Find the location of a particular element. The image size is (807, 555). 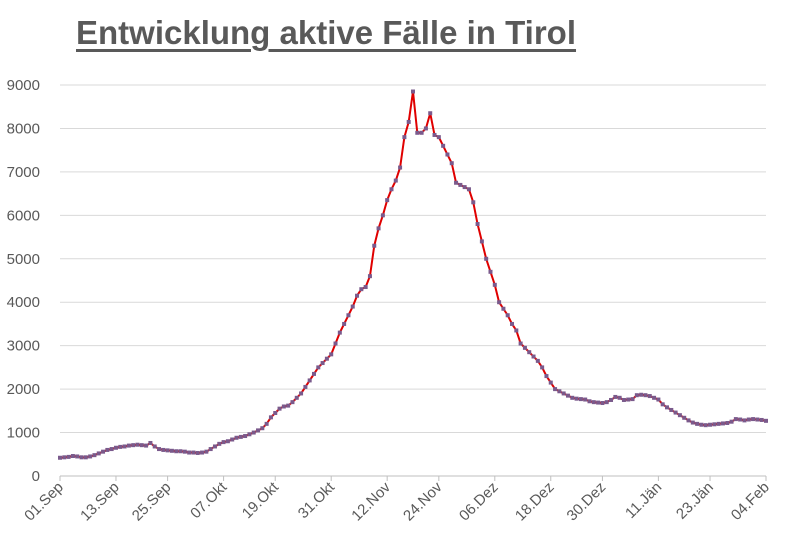

x-tick-label: 19.Okt is located at coordinates (261, 500).